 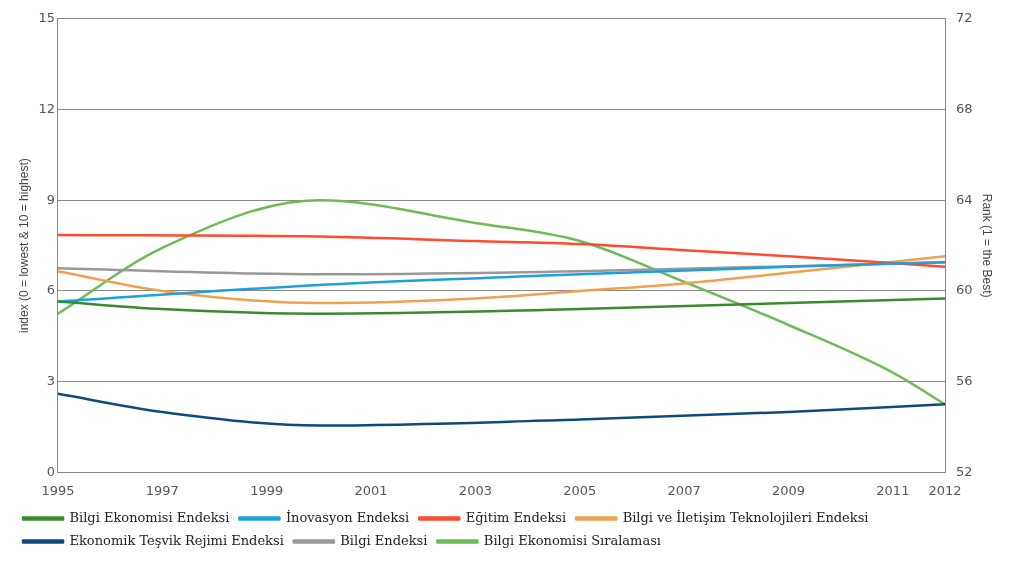 I want to click on x-tick-label: 2003, so click(x=475, y=490).